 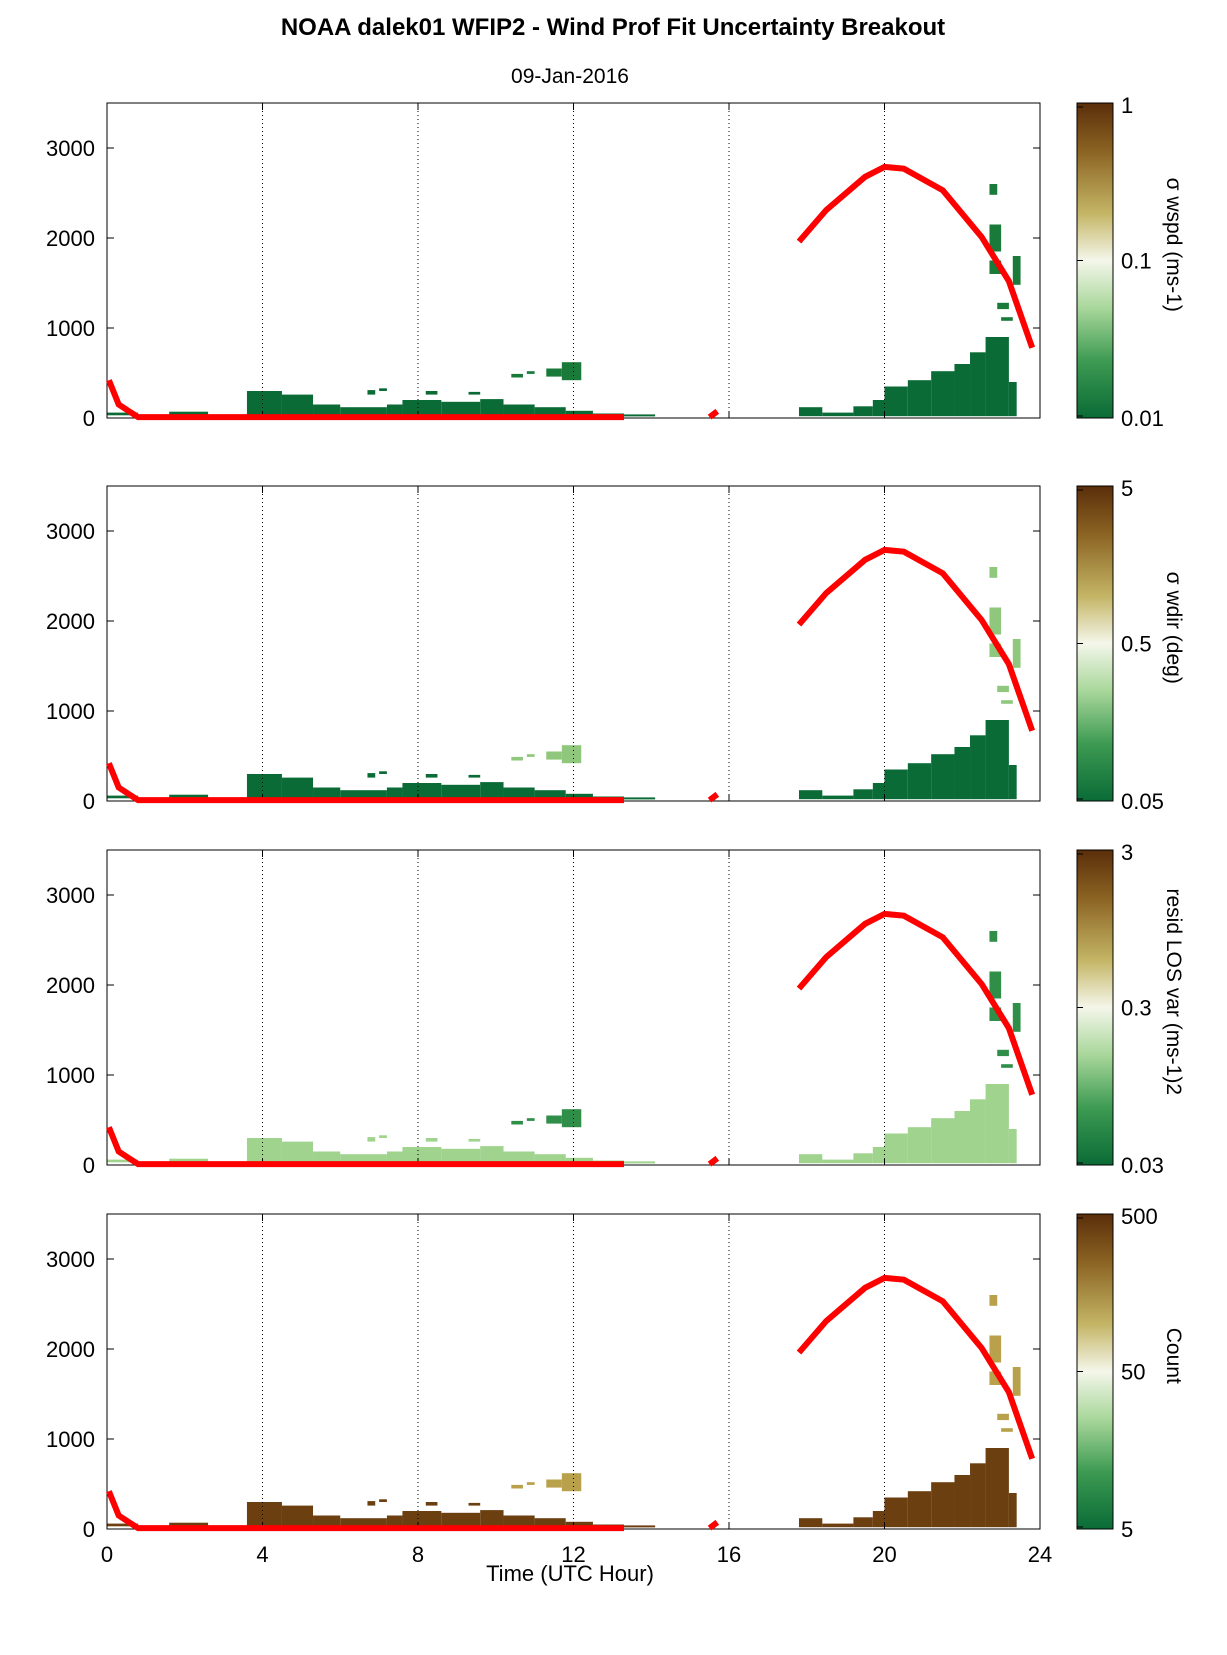 I want to click on colorbar-tick-label: 5, so click(x=1127, y=488).